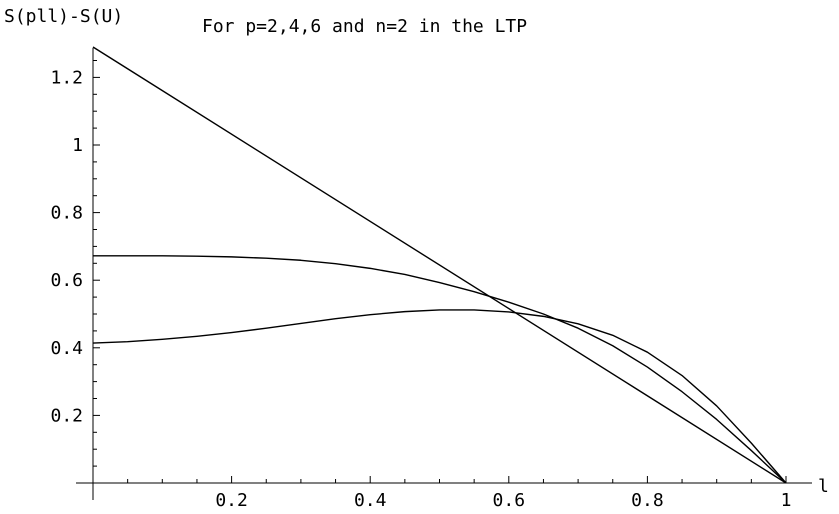  I want to click on y-tick-label: 0.8, so click(66, 213).